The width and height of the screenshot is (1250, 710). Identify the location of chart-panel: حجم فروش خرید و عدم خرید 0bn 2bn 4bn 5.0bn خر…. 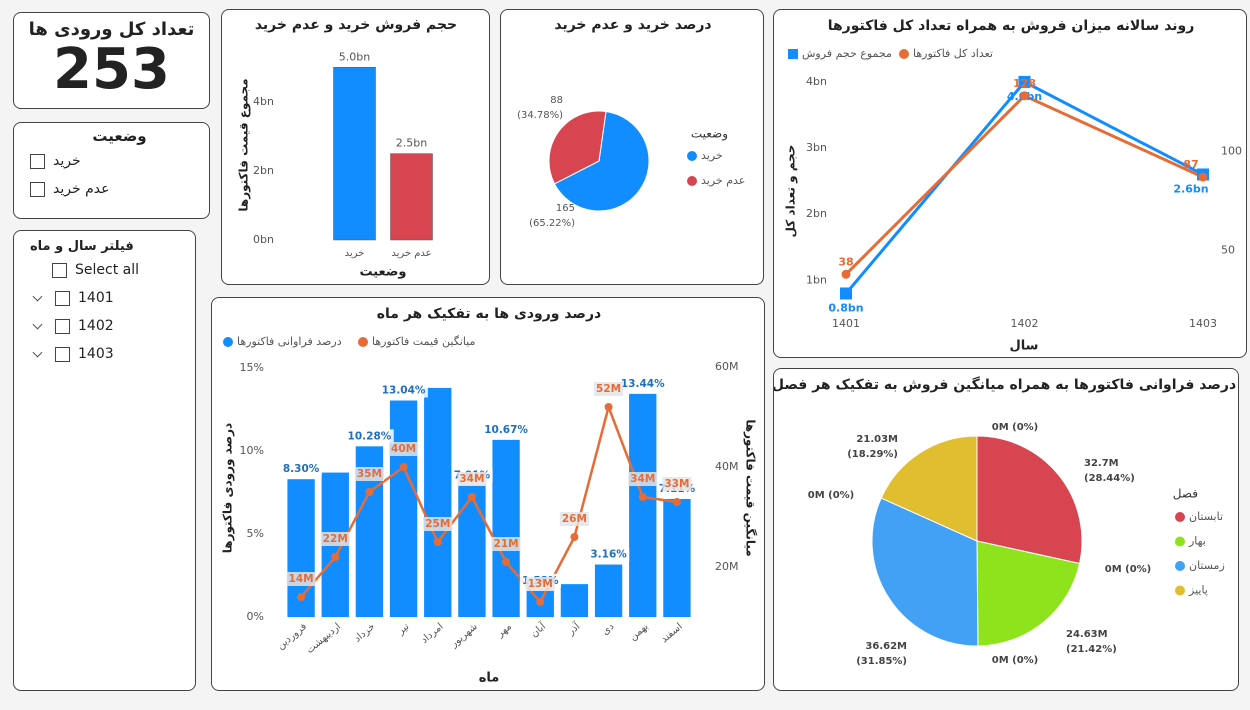
(355, 147).